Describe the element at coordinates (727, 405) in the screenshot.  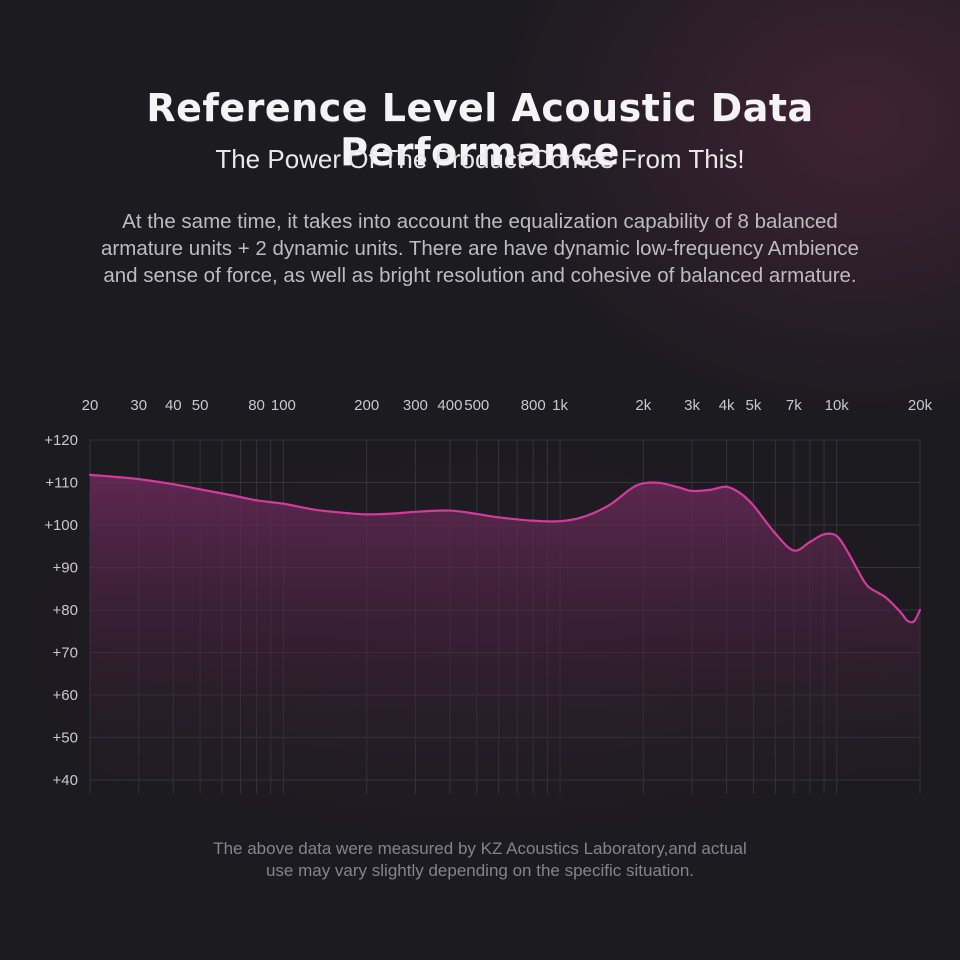
I see `x-tick-label: 4k` at that location.